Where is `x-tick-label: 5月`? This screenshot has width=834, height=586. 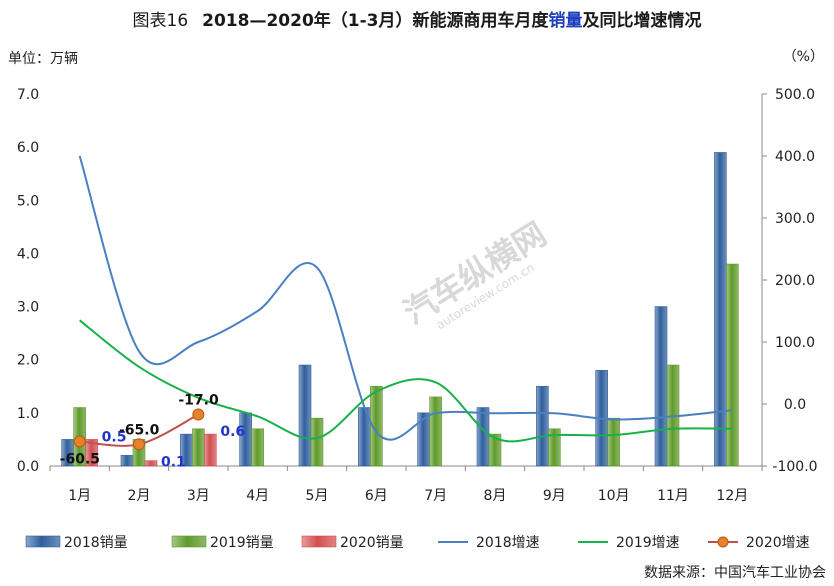
x-tick-label: 5月 is located at coordinates (317, 496).